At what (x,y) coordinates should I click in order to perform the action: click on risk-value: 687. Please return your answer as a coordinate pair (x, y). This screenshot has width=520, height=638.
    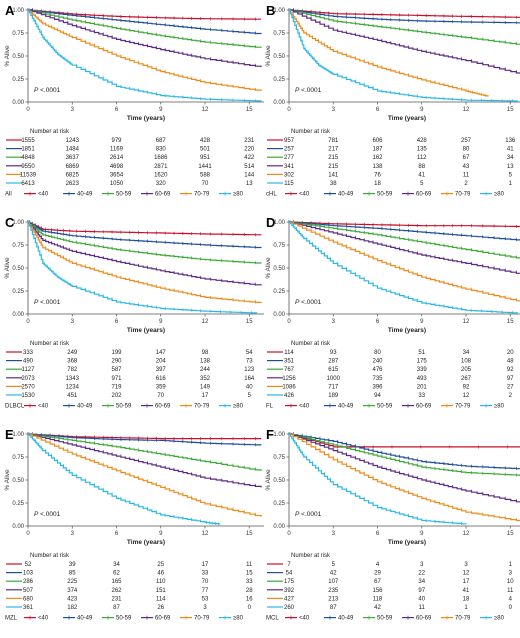
    Looking at the image, I should click on (161, 141).